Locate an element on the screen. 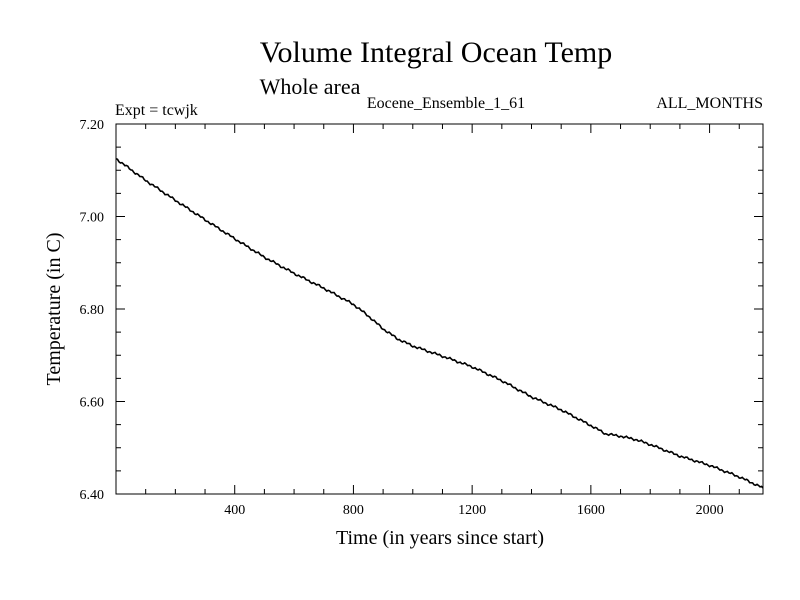 This screenshot has width=800, height=600. ensemble-label: Eocene_Ensemble_1_61 is located at coordinates (446, 103).